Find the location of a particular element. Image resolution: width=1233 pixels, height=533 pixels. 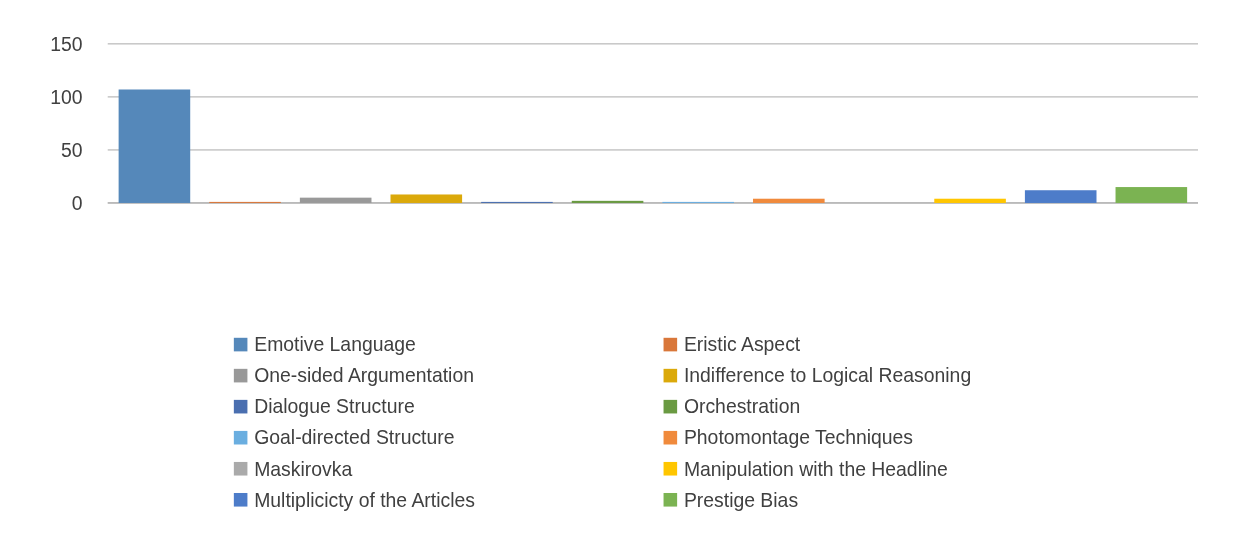

legend-label: Photomontage Techniques is located at coordinates (798, 437).